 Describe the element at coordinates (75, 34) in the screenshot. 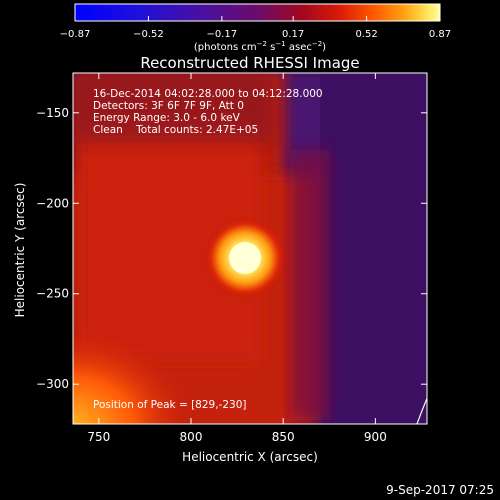

I see `colorbar-tick-label: −0.87` at that location.